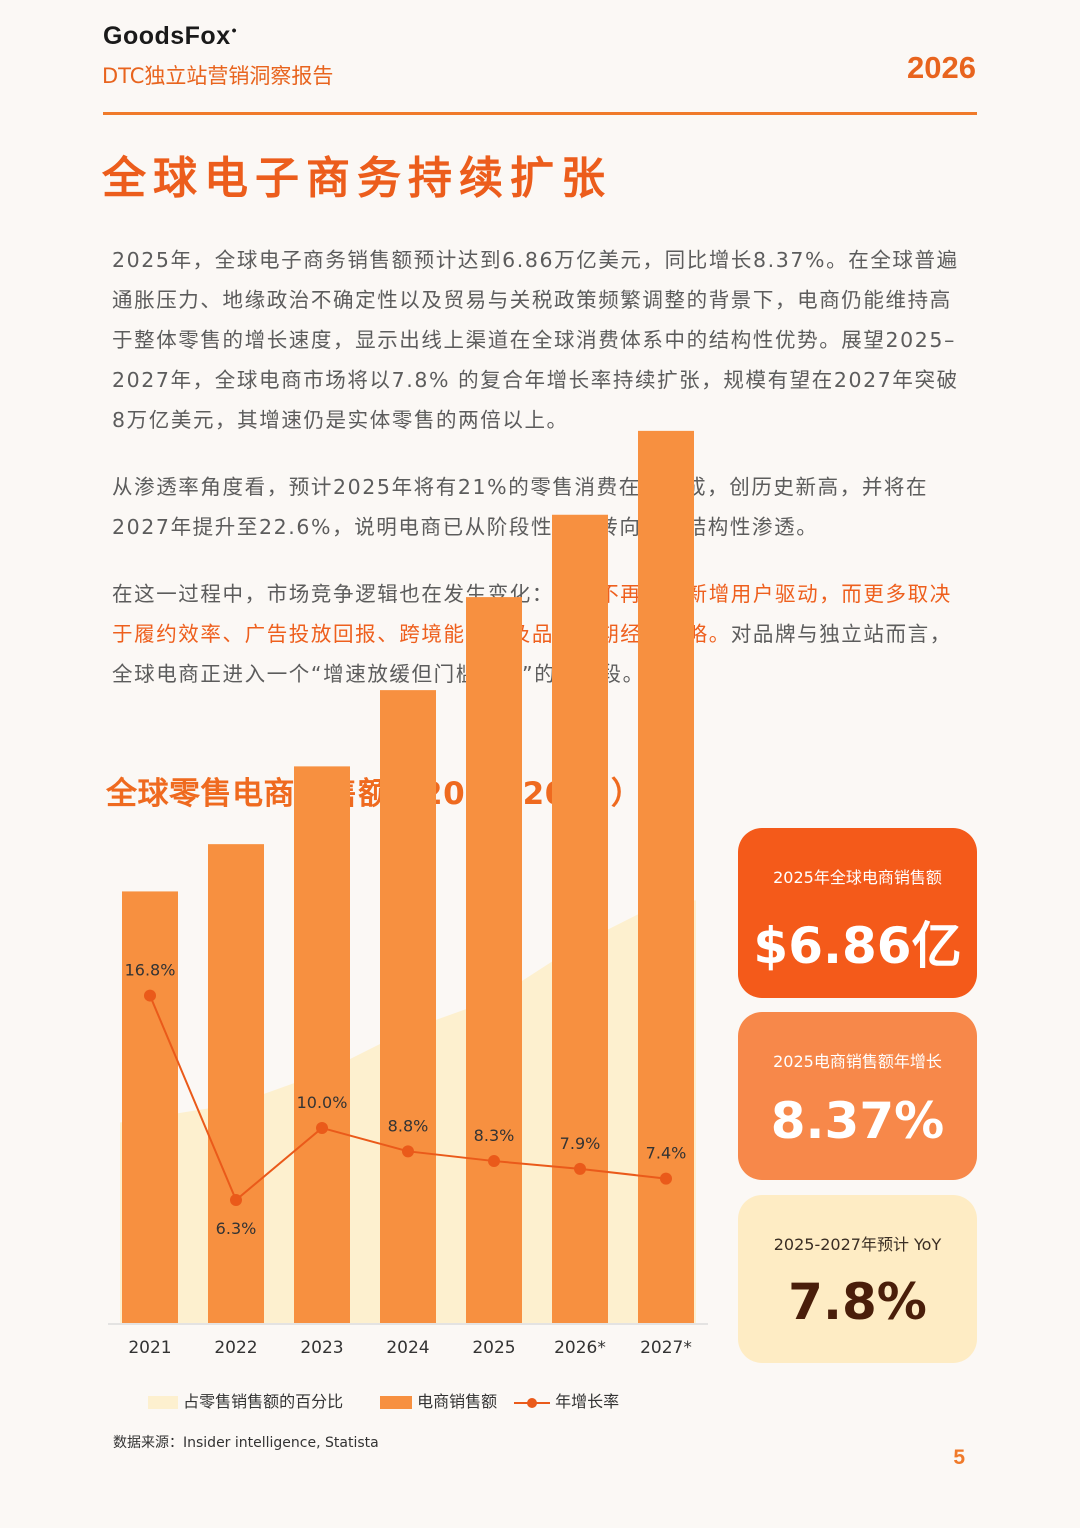  What do you see at coordinates (857, 877) in the screenshot?
I see `stat-label-sales: 2025年全球电商销售额` at bounding box center [857, 877].